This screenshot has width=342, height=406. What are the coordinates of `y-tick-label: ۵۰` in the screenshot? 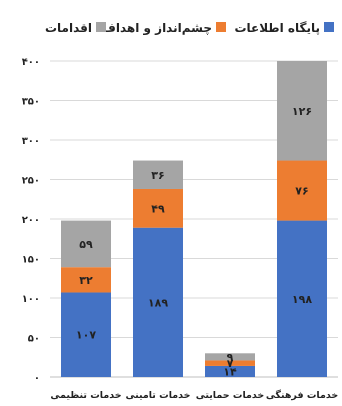 It's located at (34, 339).